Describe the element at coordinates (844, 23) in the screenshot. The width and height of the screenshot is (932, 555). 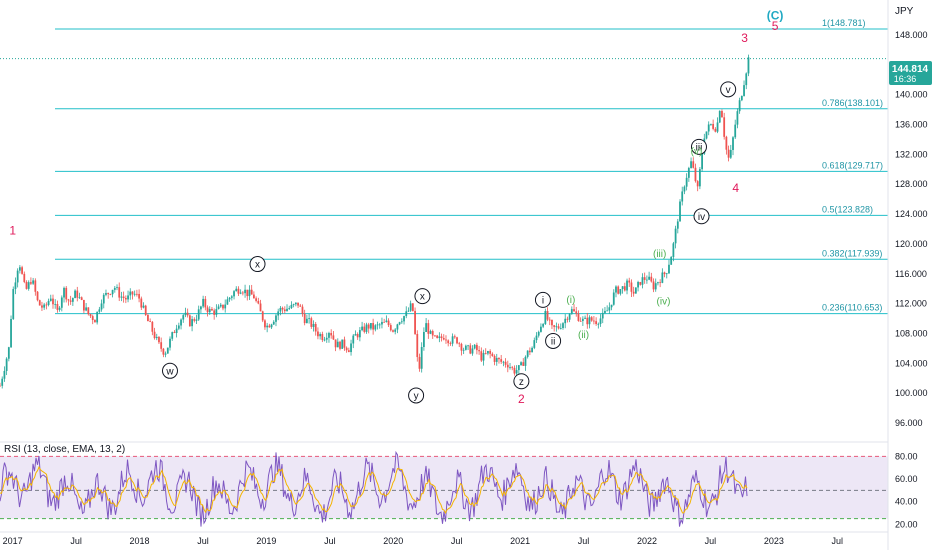
I see `fib-level-label: 1(148.781)` at that location.